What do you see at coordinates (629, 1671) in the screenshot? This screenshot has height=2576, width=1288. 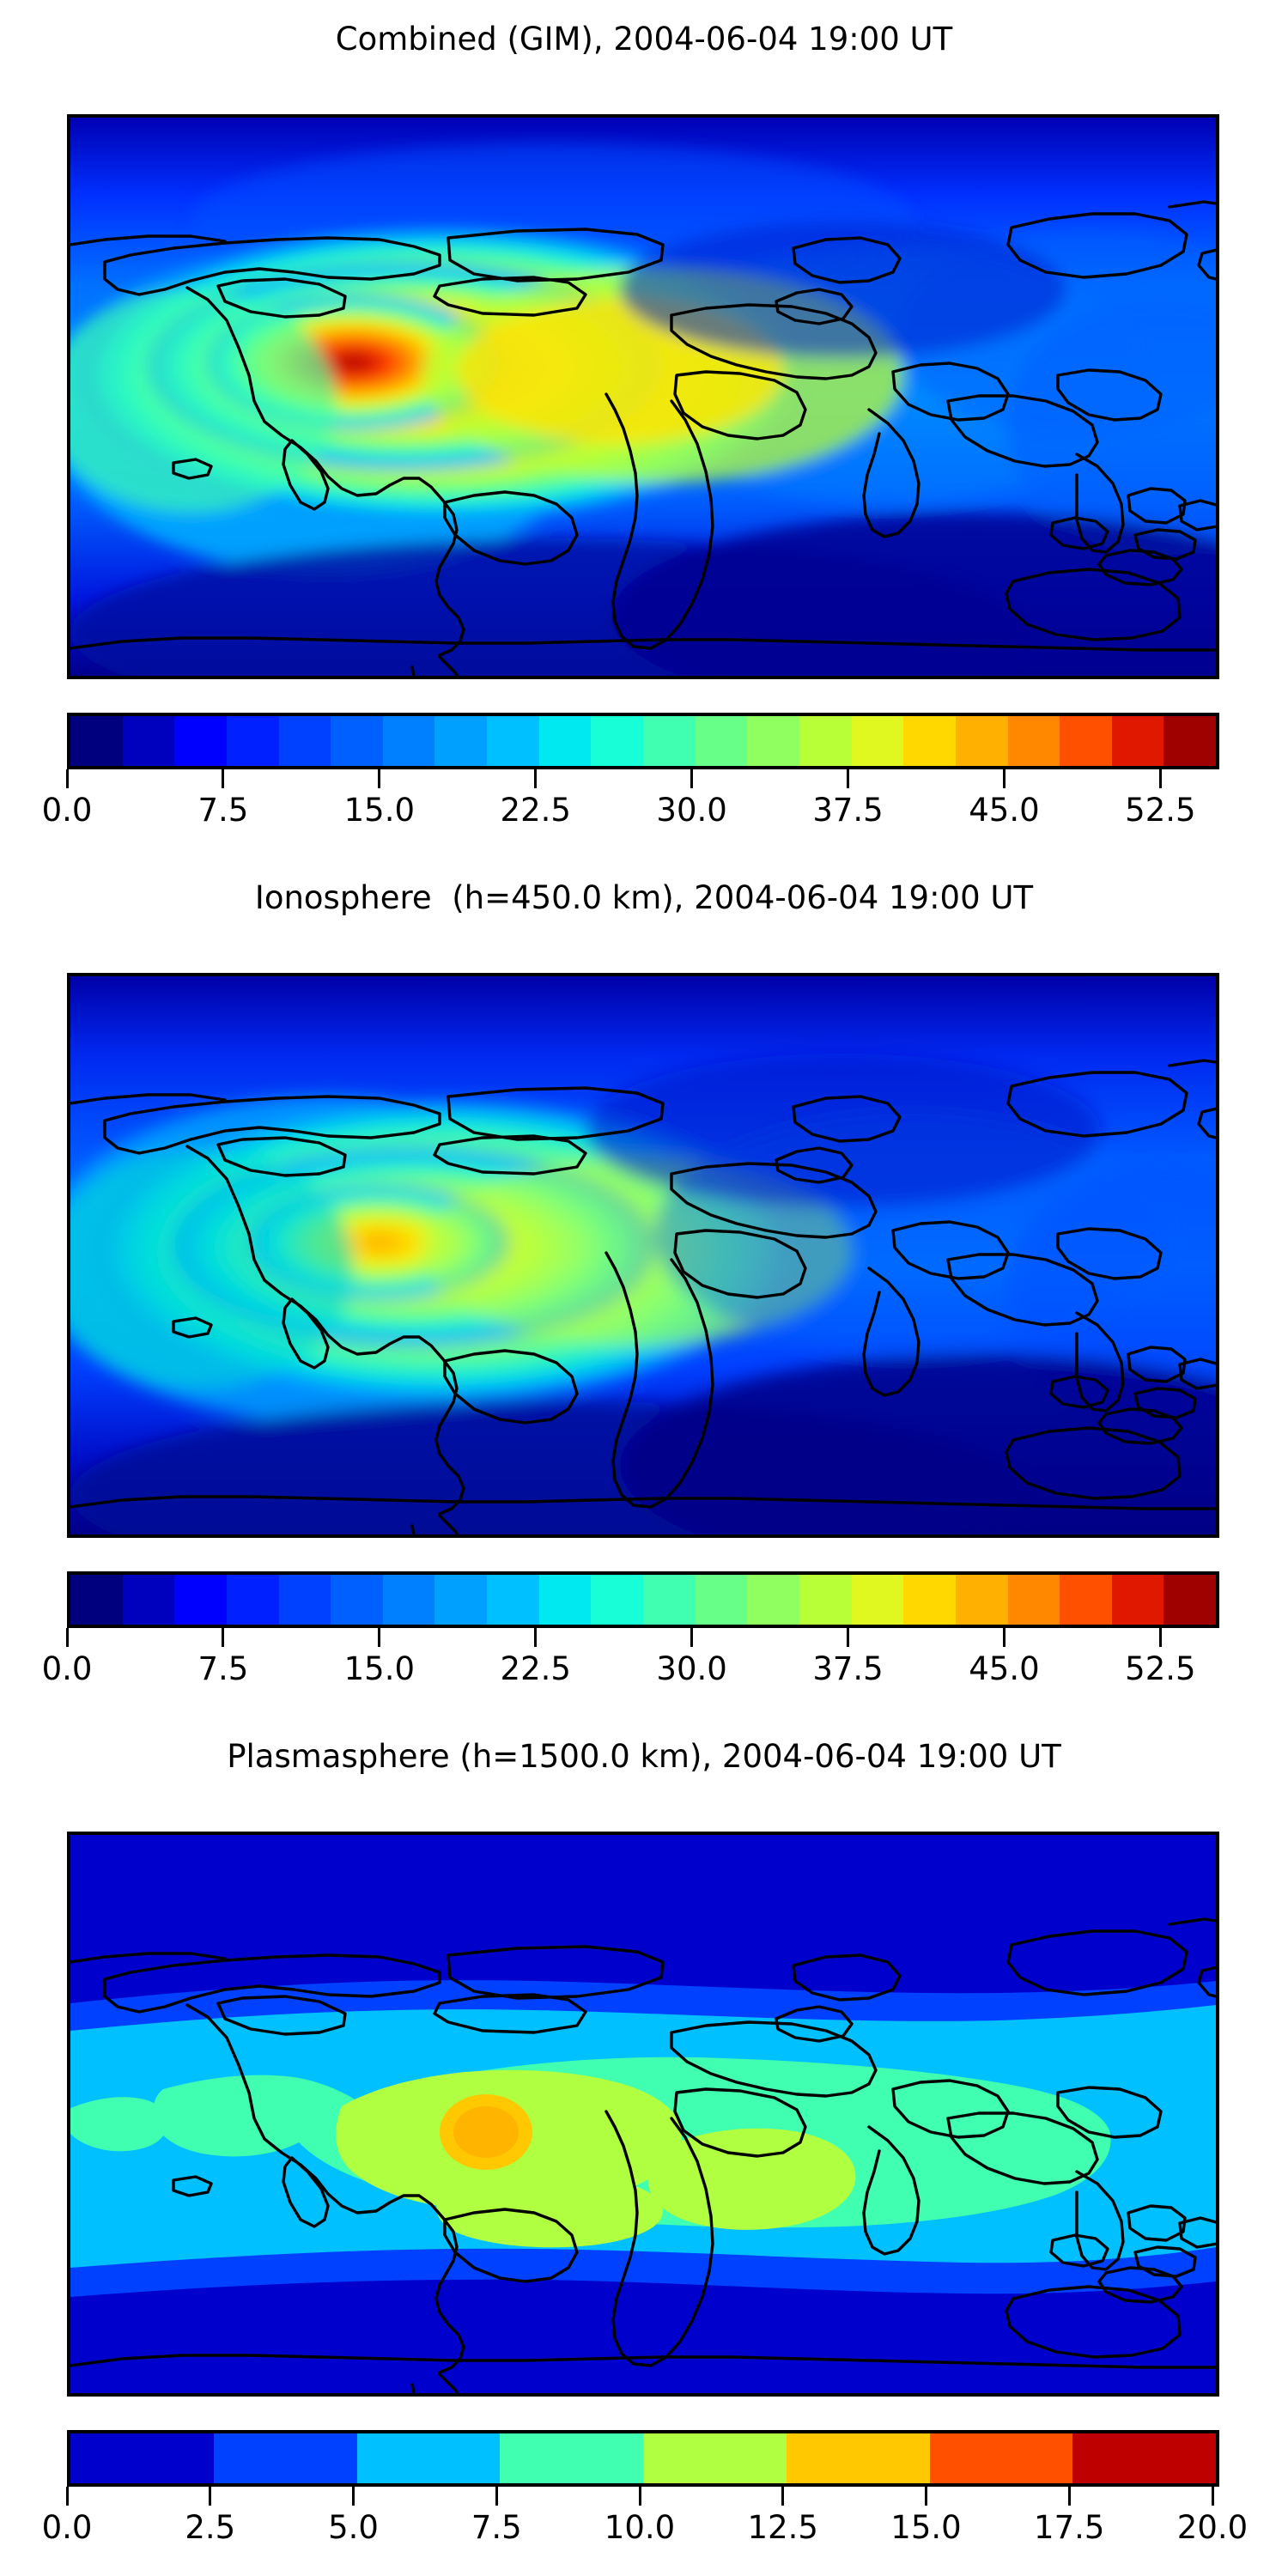 I see `colorbar-tick-labels-ionosphere: 0.0 7.5 15.0 22.5 30.0 37.5 45.0 52.5` at bounding box center [629, 1671].